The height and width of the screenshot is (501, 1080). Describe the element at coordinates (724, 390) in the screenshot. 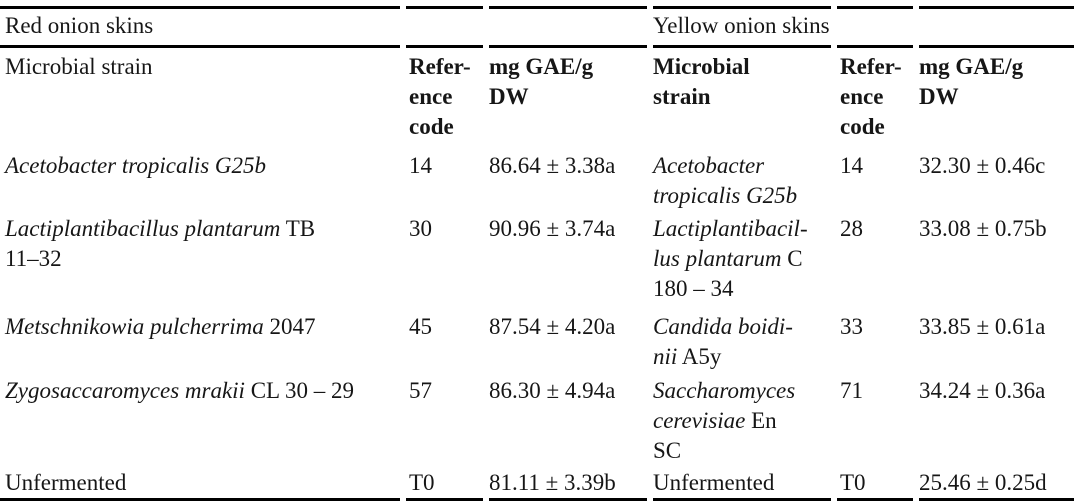

I see `strain-line: Saccharomyces` at that location.